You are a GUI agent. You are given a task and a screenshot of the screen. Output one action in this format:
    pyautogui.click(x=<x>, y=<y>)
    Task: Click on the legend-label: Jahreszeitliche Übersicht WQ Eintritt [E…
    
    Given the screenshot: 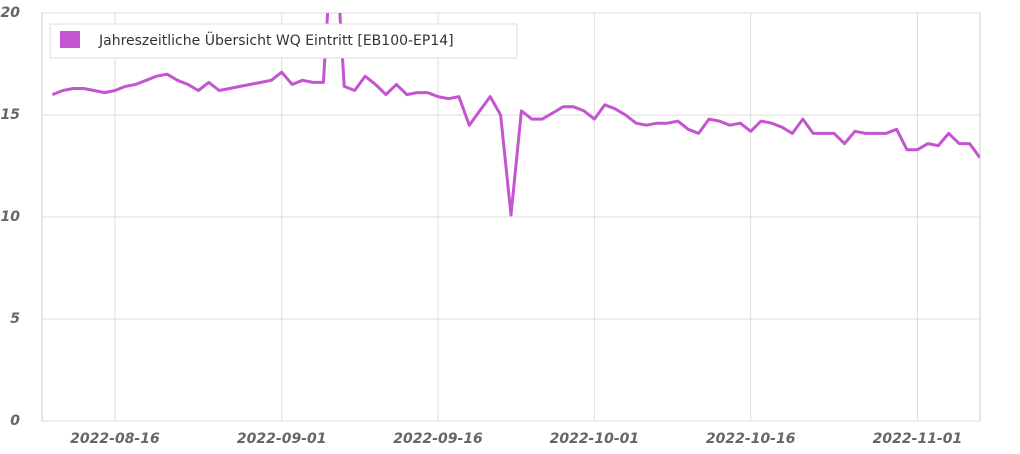 What is the action you would take?
    pyautogui.click(x=276, y=40)
    